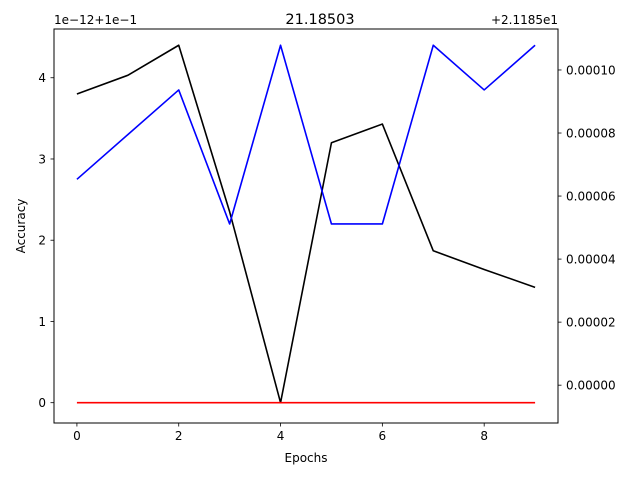 The image size is (640, 480). What do you see at coordinates (179, 436) in the screenshot?
I see `x-tick-label: 2` at bounding box center [179, 436].